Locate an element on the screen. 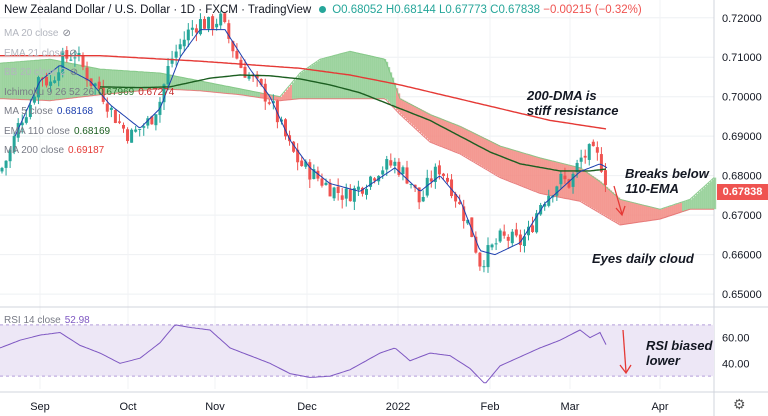 This screenshot has width=768, height=416. price-tick-label: 0.66000 is located at coordinates (742, 256).